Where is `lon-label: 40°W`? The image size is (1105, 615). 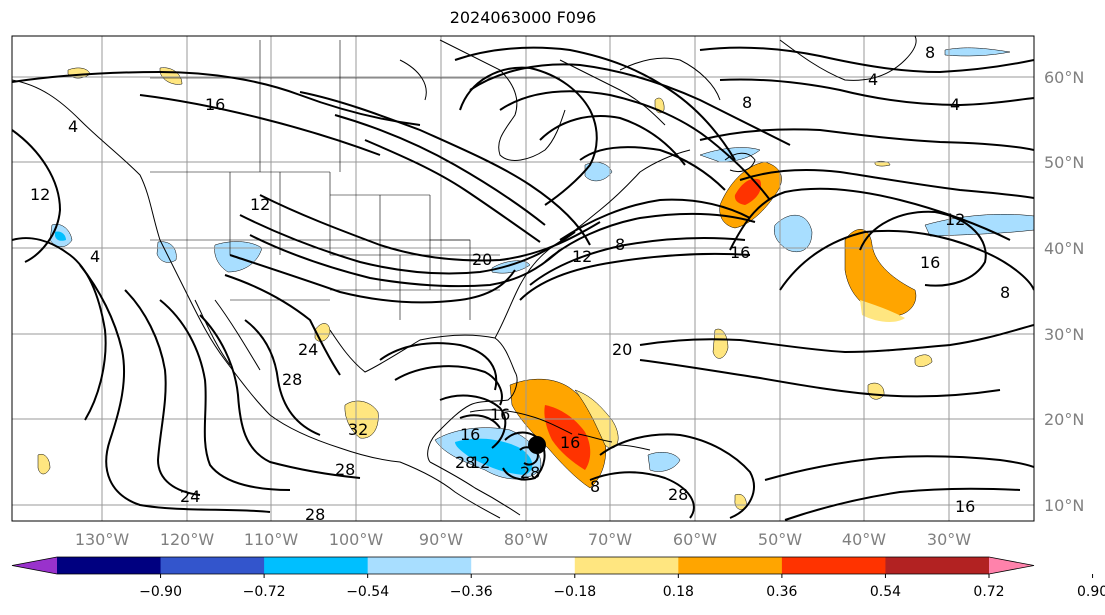 lon-label: 40°W is located at coordinates (864, 539).